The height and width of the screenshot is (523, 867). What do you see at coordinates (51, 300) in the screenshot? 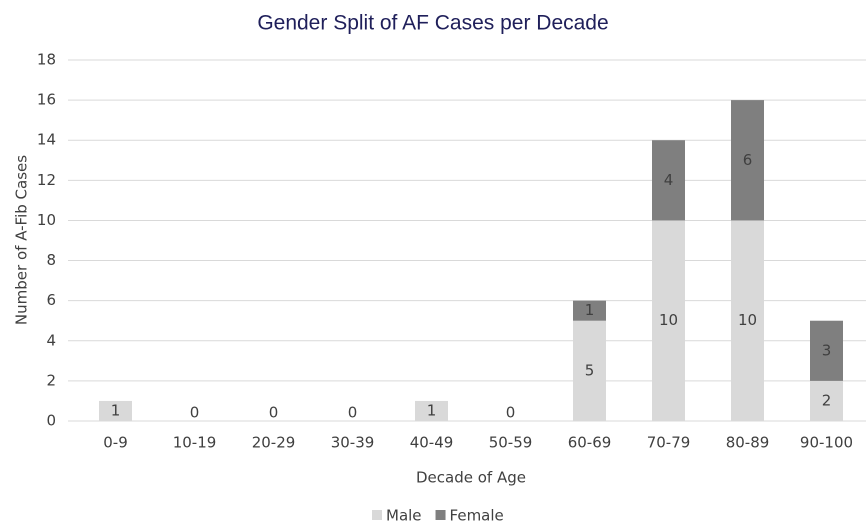
I see `y-tick-label: 6` at bounding box center [51, 300].